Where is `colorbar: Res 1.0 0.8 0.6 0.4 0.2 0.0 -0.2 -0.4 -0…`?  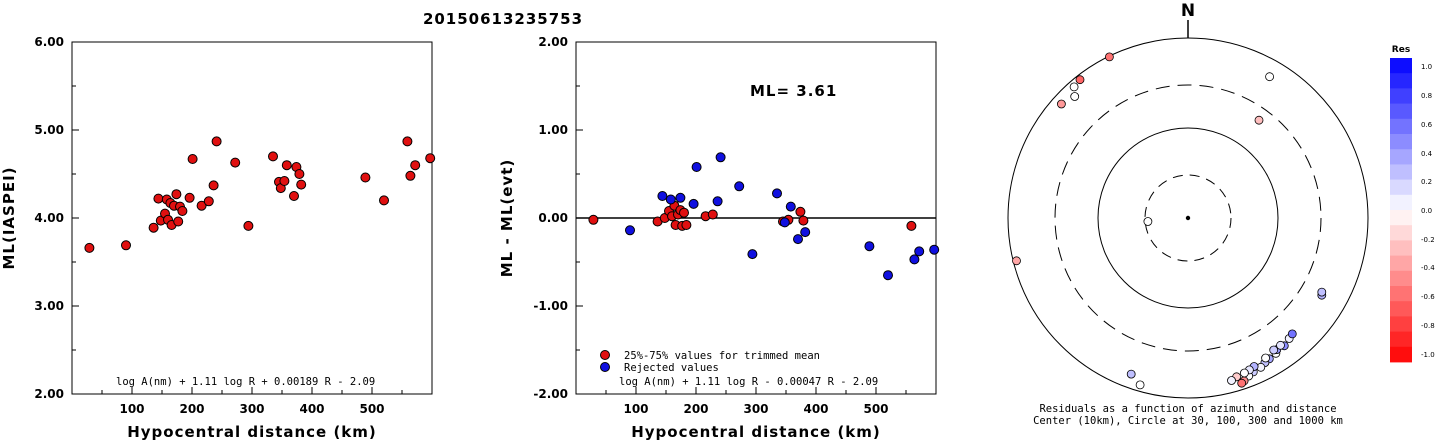 colorbar: Res 1.0 0.8 0.6 0.4 0.2 0.0 -0.2 -0.4 -0… is located at coordinates (1412, 204).